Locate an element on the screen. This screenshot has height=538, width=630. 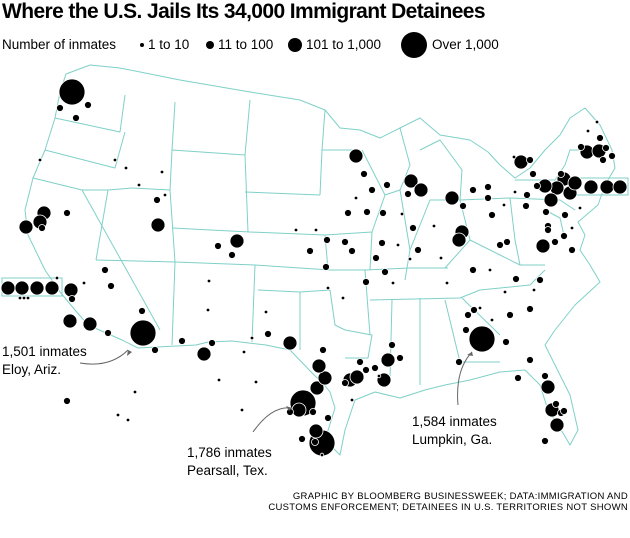
annotation-pearsall-count: 1,786 inmates is located at coordinates (229, 452).